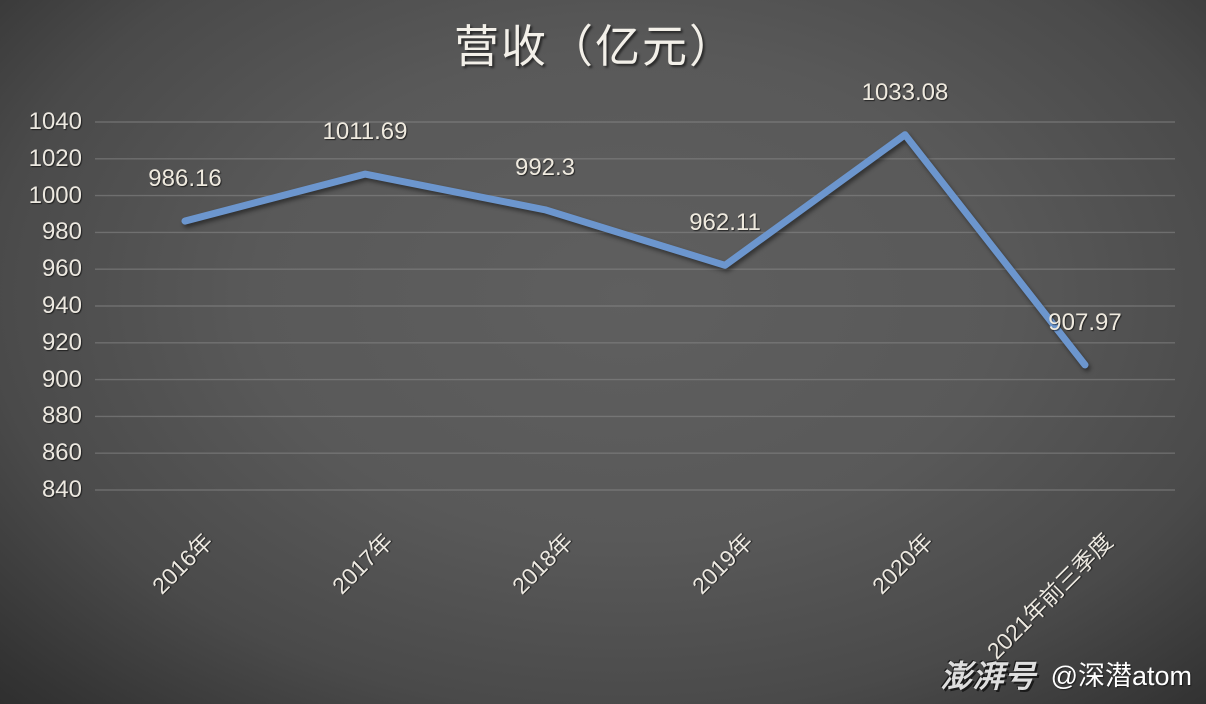 This screenshot has height=704, width=1206. I want to click on data-label: 1011.69, so click(365, 132).